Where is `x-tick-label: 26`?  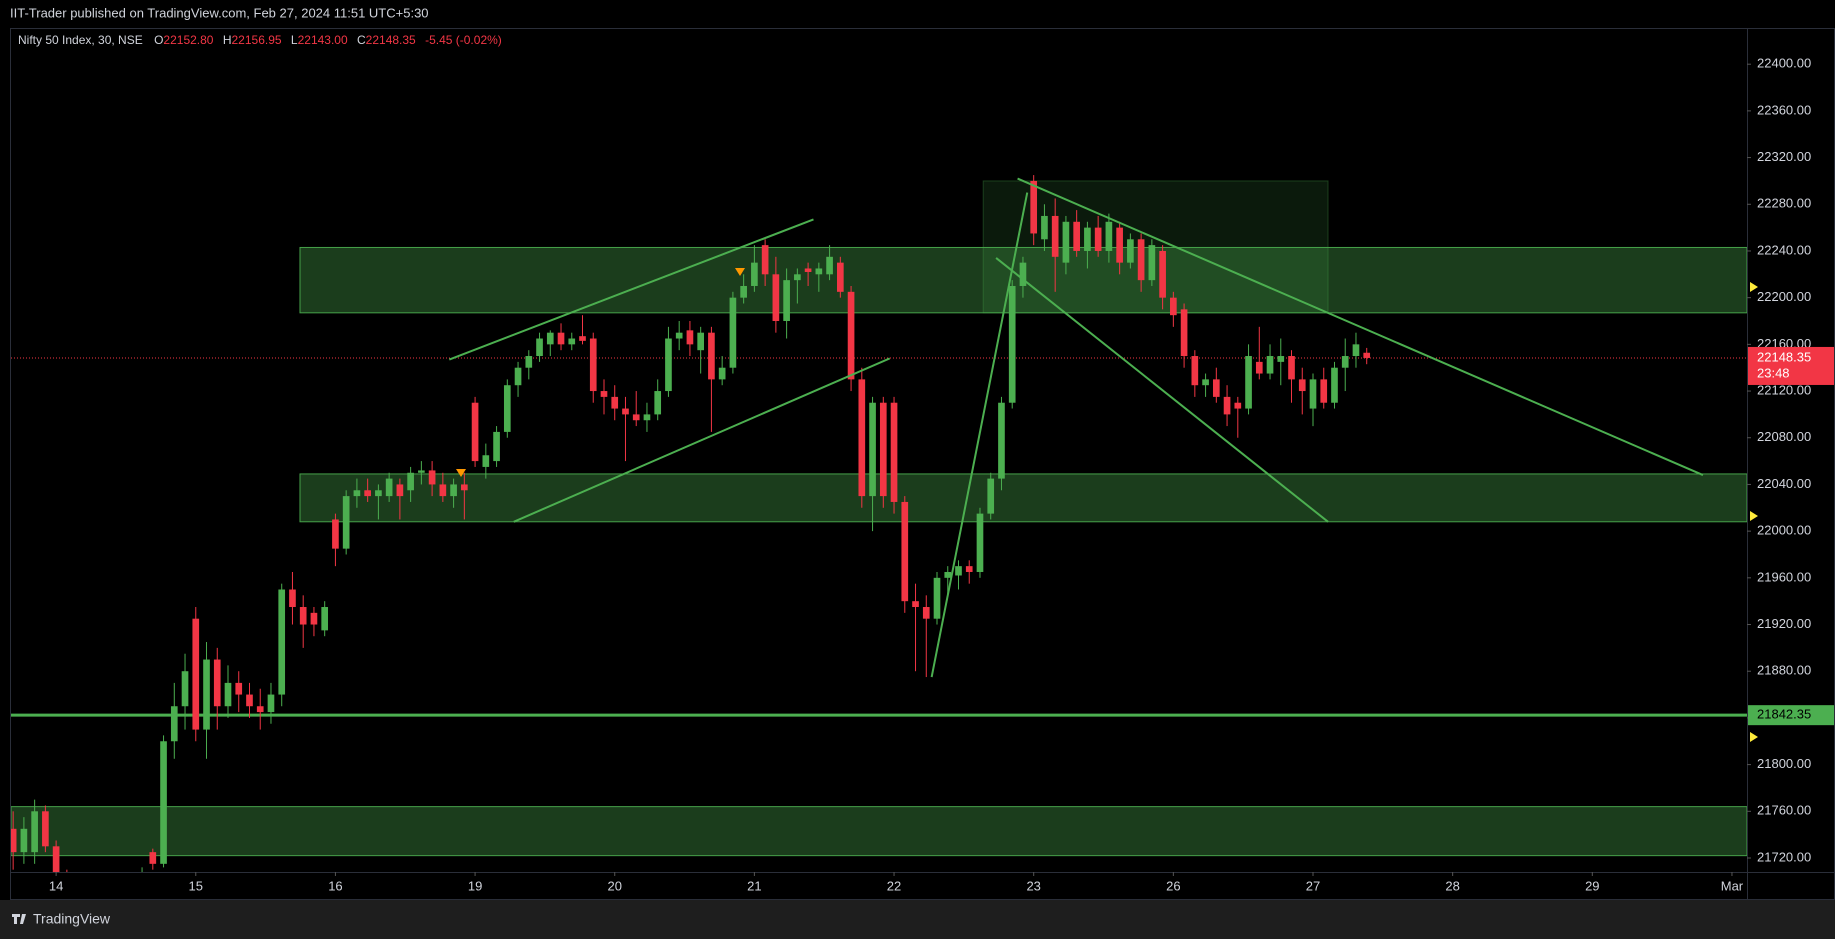 x-tick-label: 26 is located at coordinates (1173, 885).